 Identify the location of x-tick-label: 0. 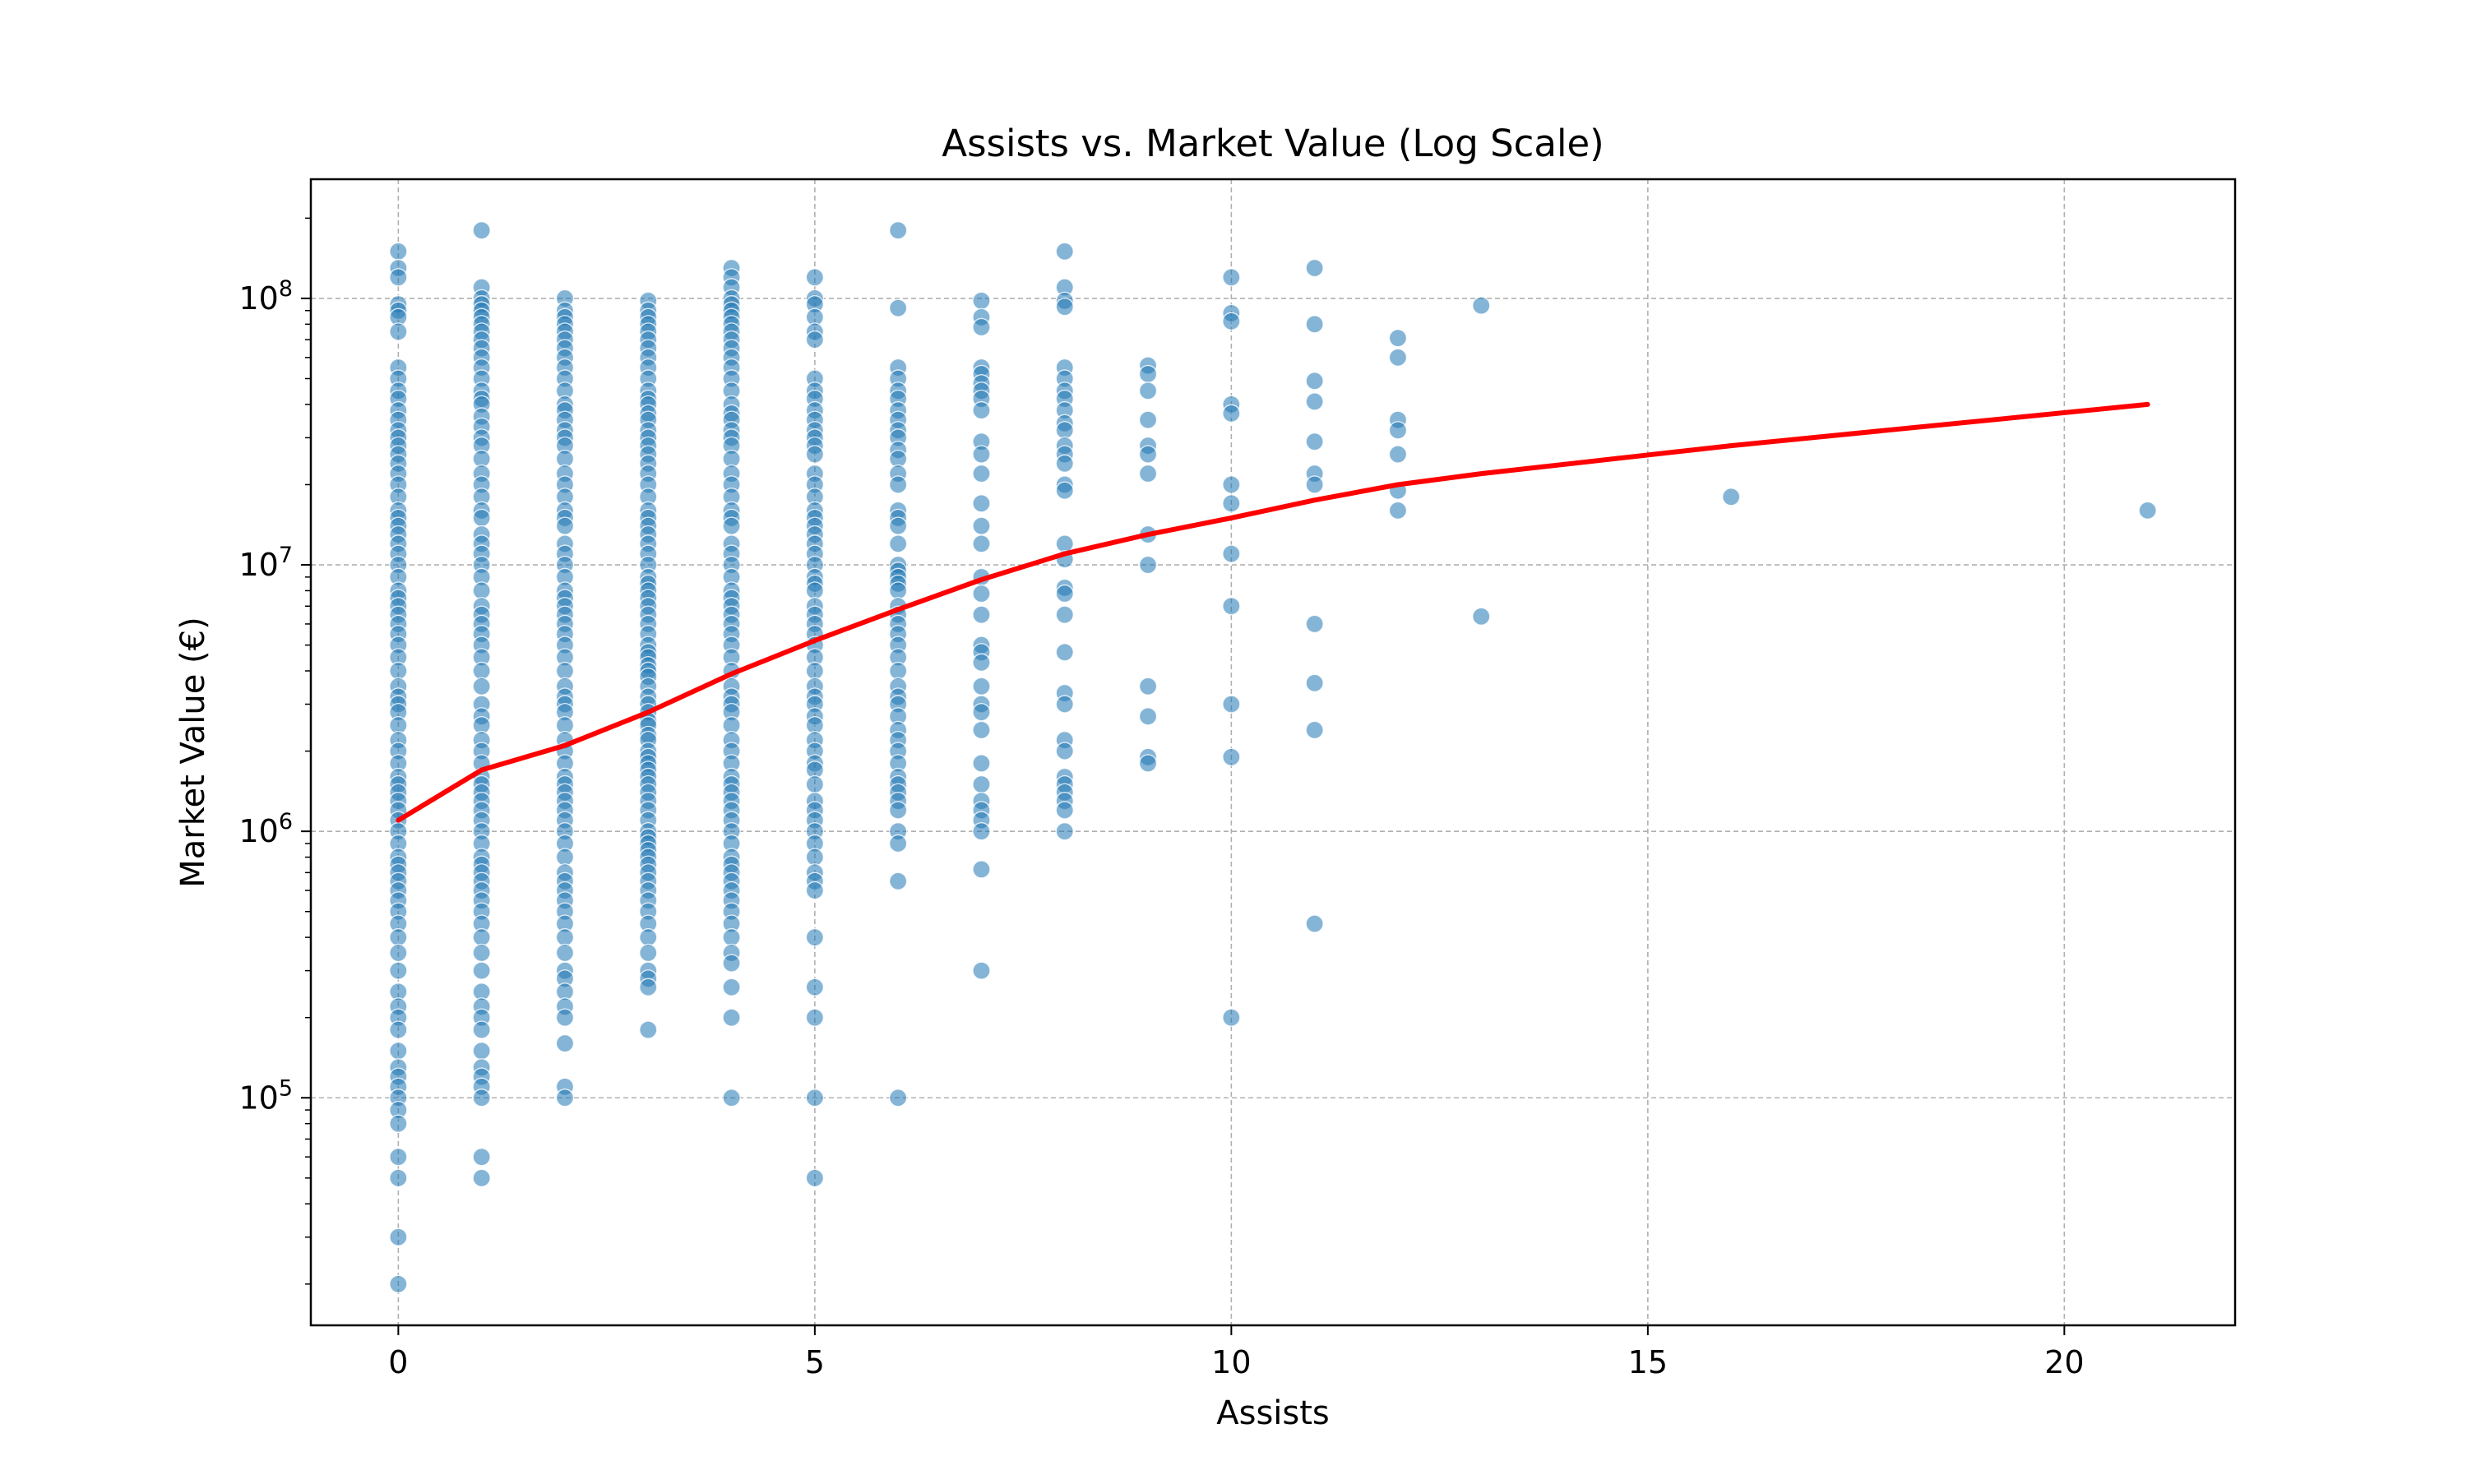
(398, 1362).